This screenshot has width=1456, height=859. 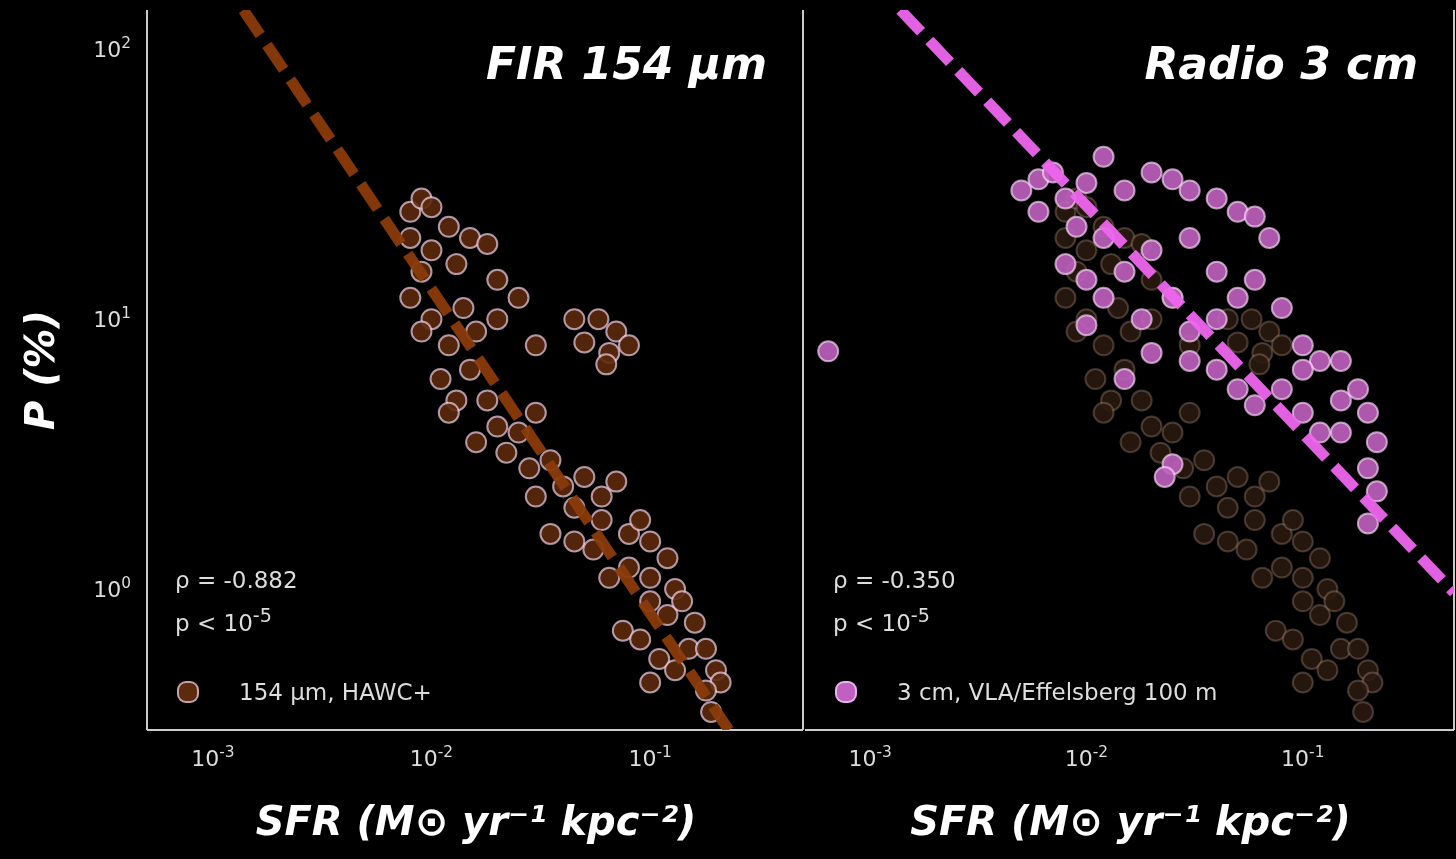 I want to click on y-tick-label: 10$^{2}$, so click(x=112, y=48).